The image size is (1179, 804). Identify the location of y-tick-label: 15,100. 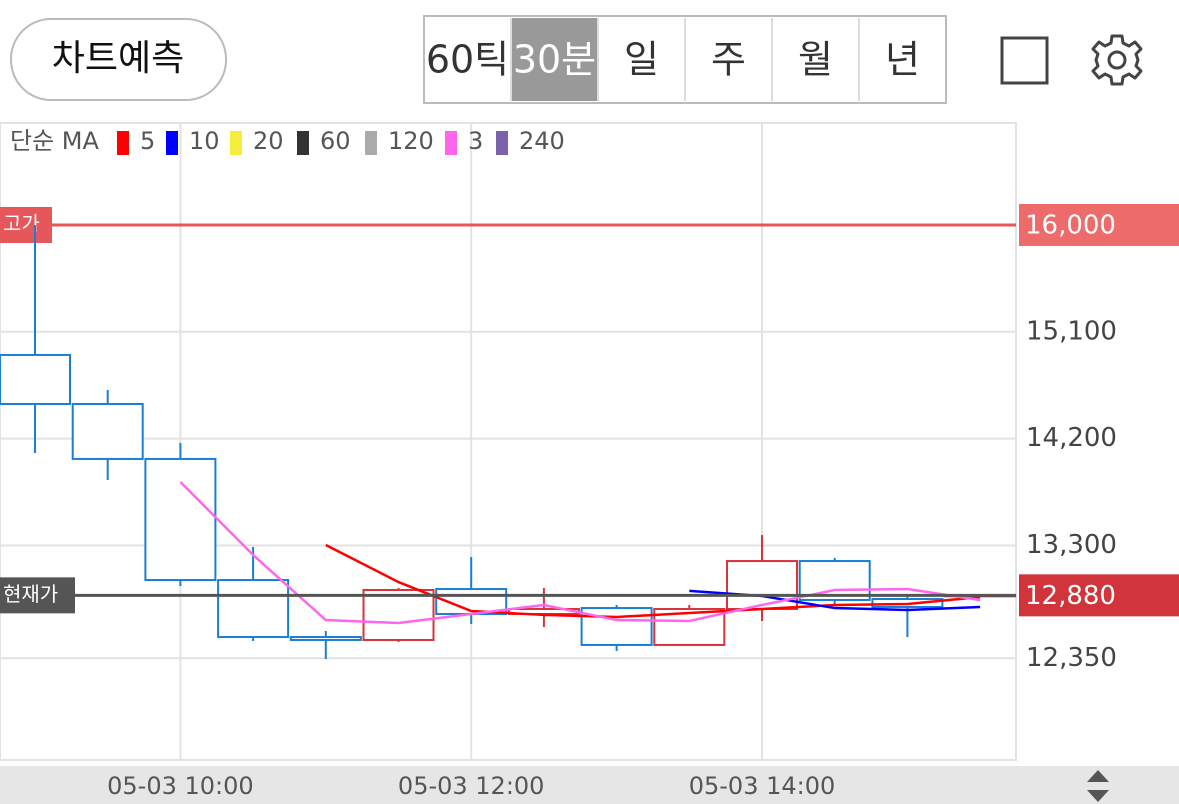
(1071, 331).